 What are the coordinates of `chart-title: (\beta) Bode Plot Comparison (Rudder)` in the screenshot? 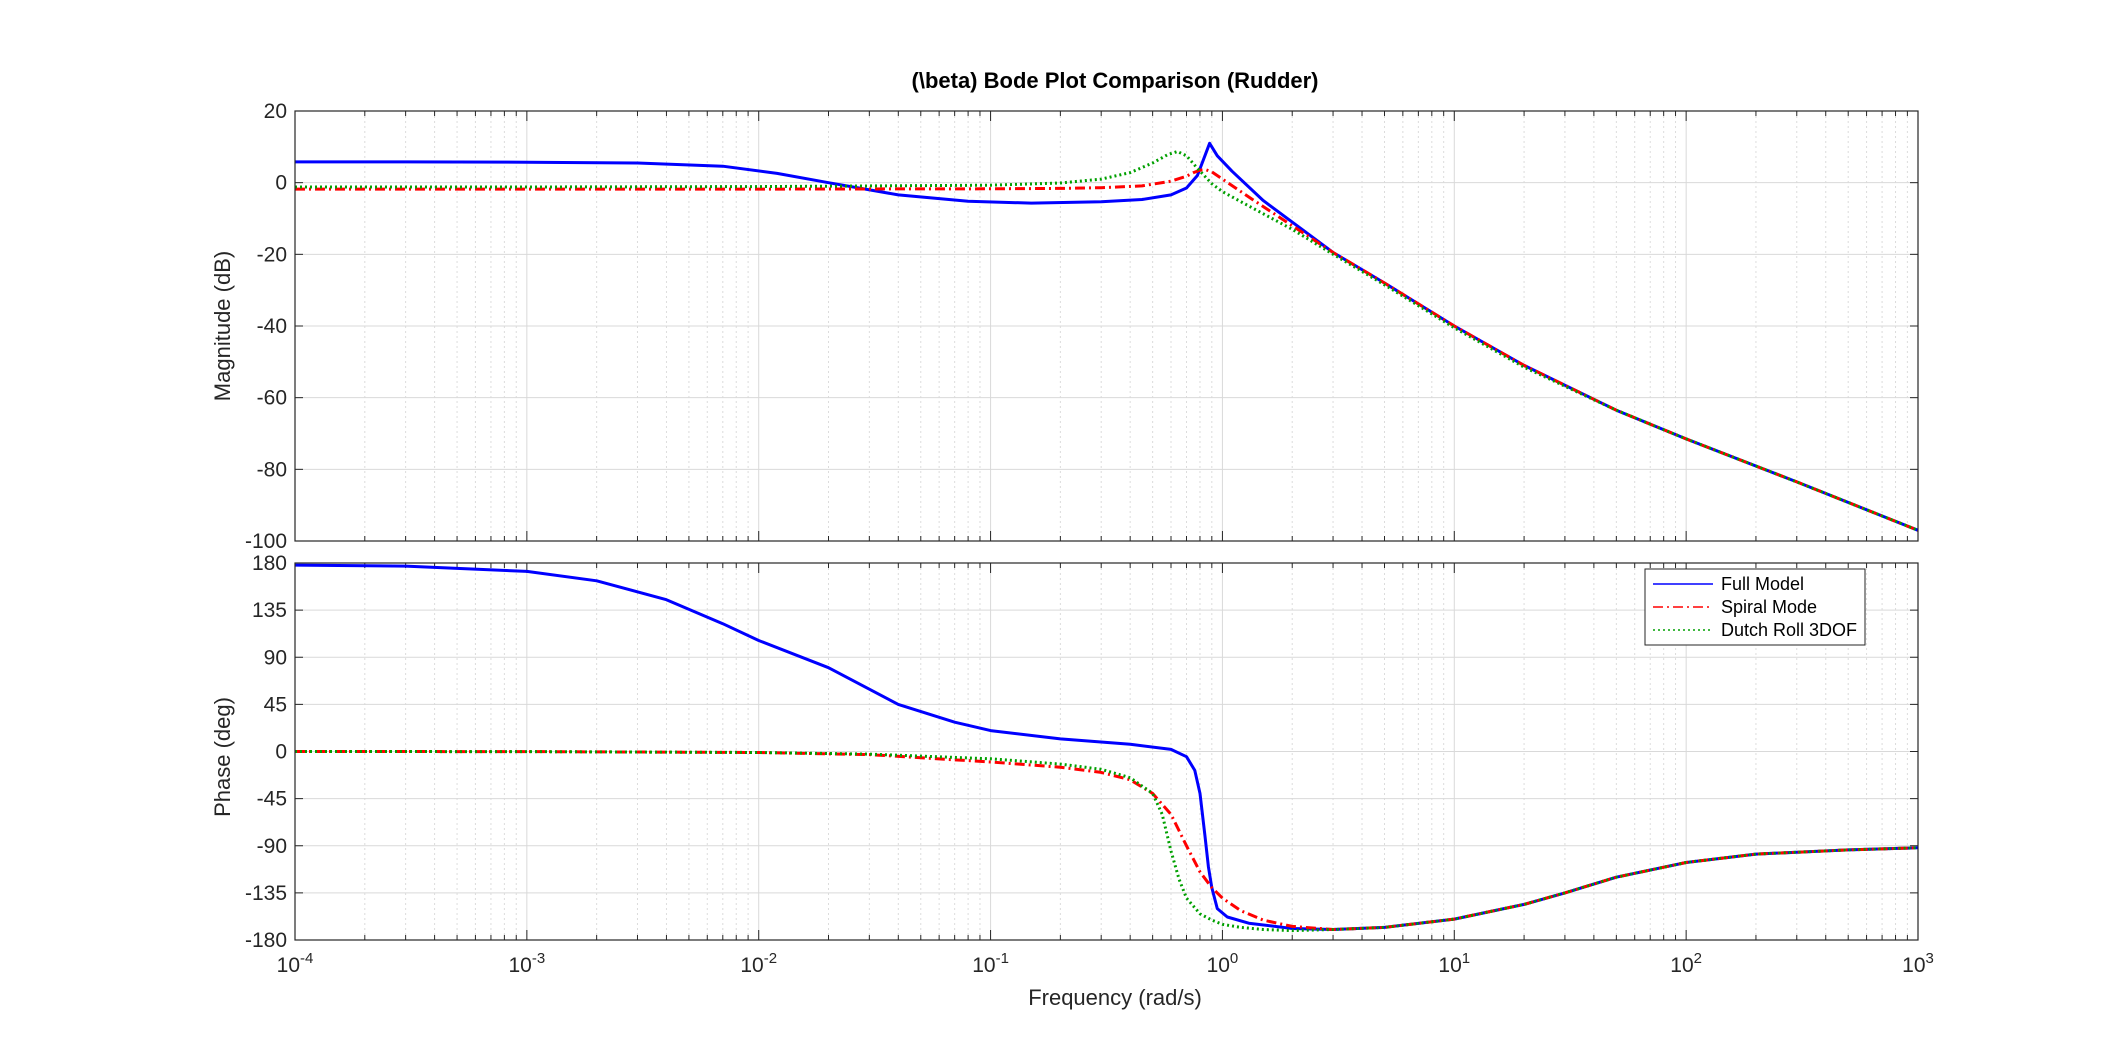 It's located at (1115, 80).